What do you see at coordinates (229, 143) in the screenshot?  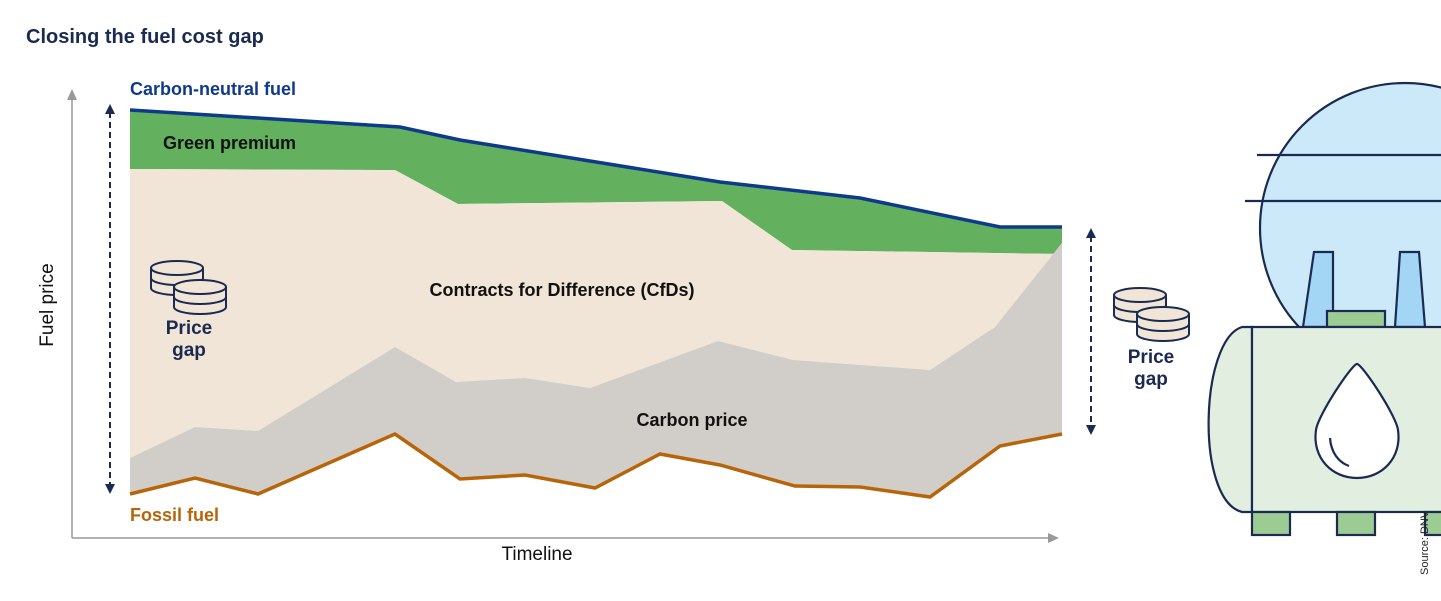 I see `green-premium-label: Green premium` at bounding box center [229, 143].